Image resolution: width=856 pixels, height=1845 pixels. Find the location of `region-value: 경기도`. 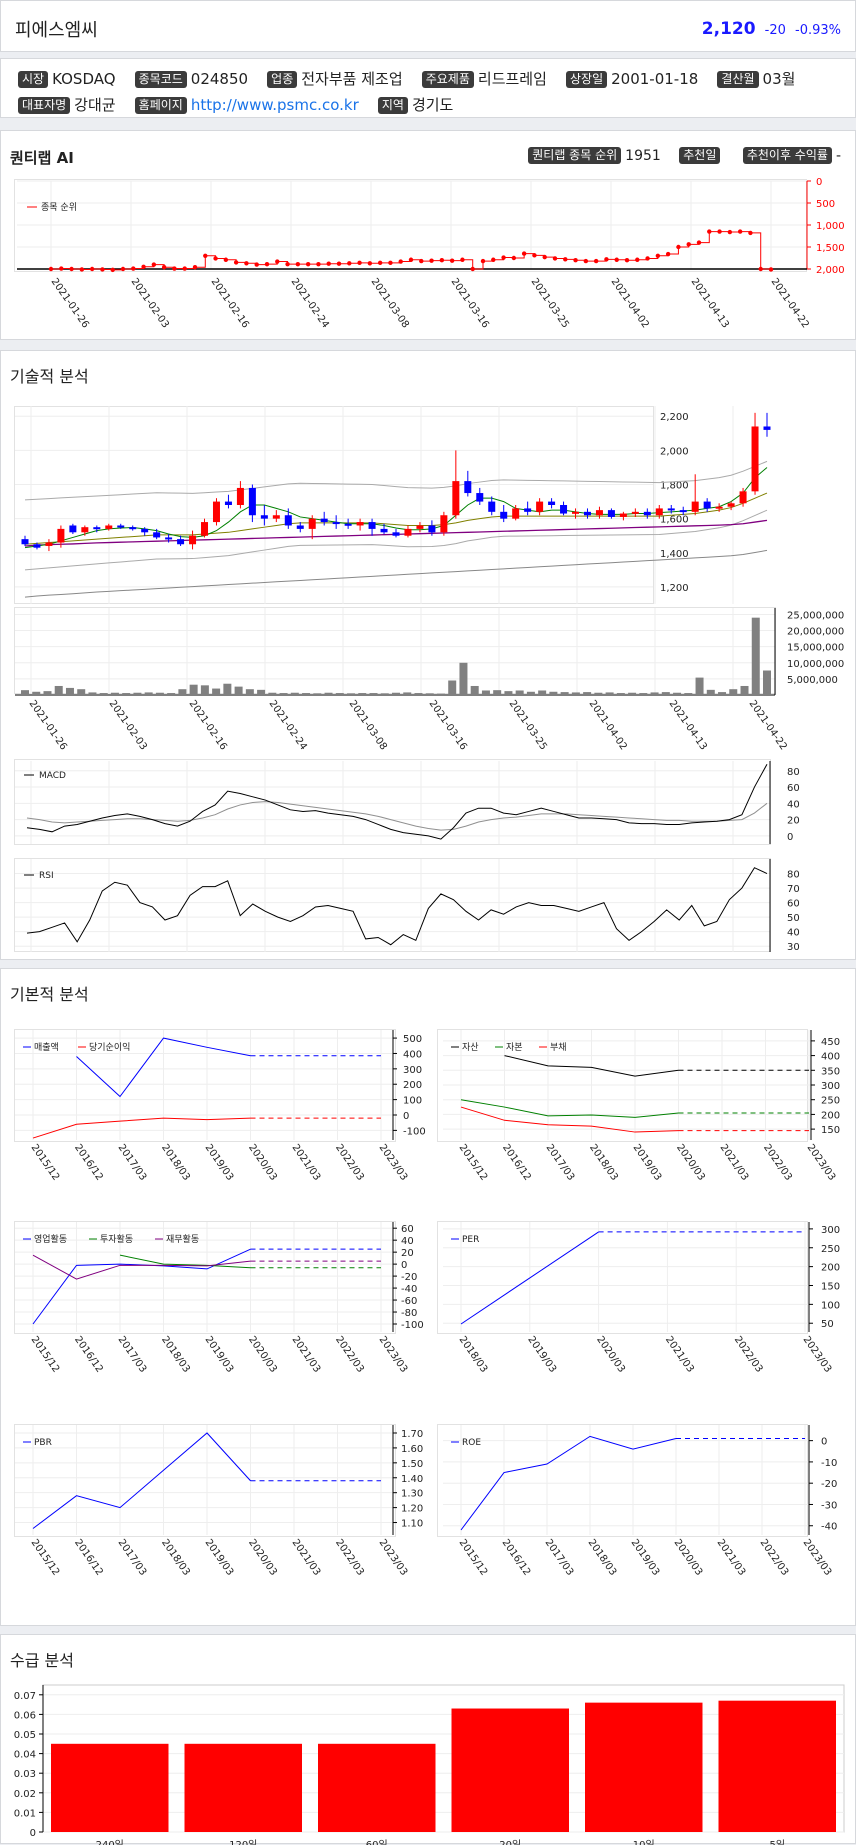

region-value: 경기도 is located at coordinates (432, 105).